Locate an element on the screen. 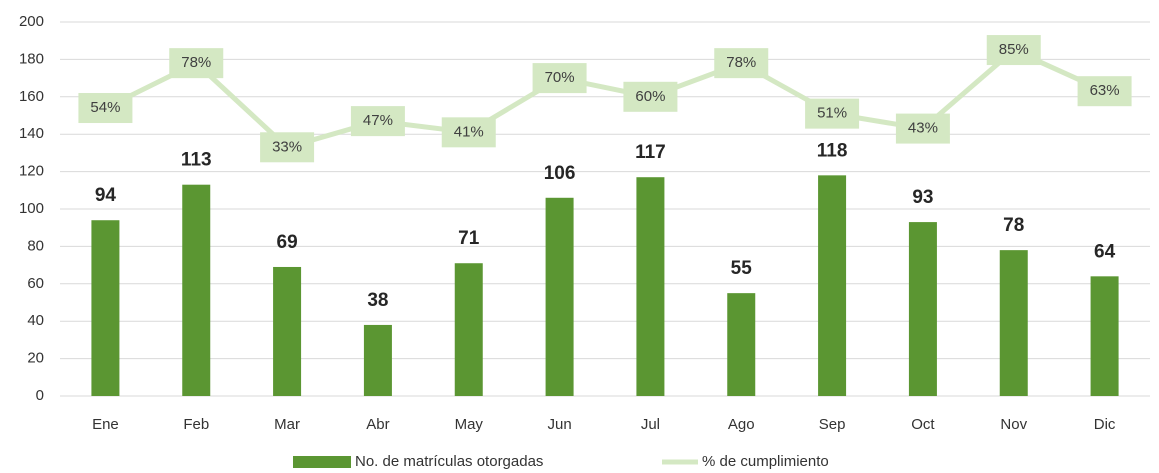  legend-label: % de cumplimiento is located at coordinates (765, 461).